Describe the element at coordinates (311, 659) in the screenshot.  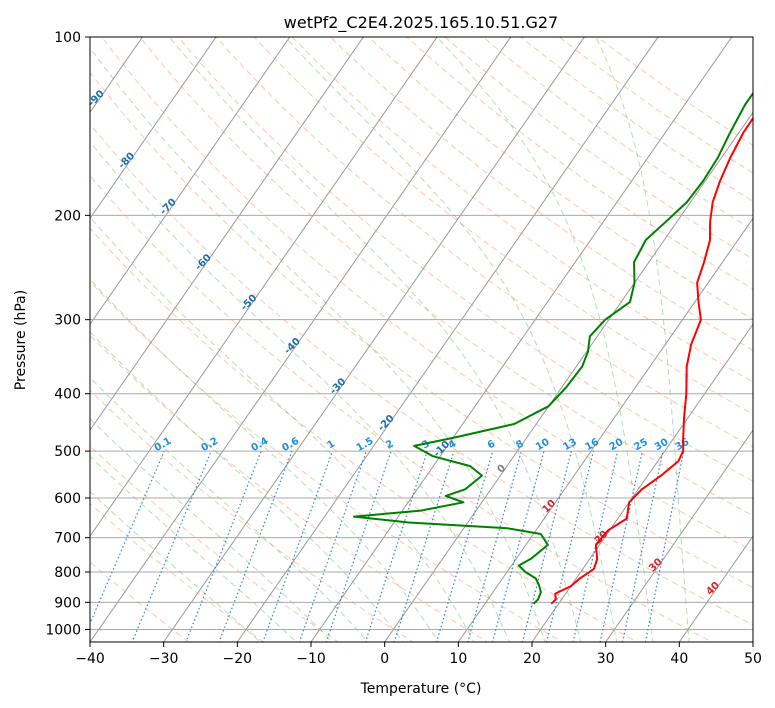
I see `x-tick-label: −10` at that location.